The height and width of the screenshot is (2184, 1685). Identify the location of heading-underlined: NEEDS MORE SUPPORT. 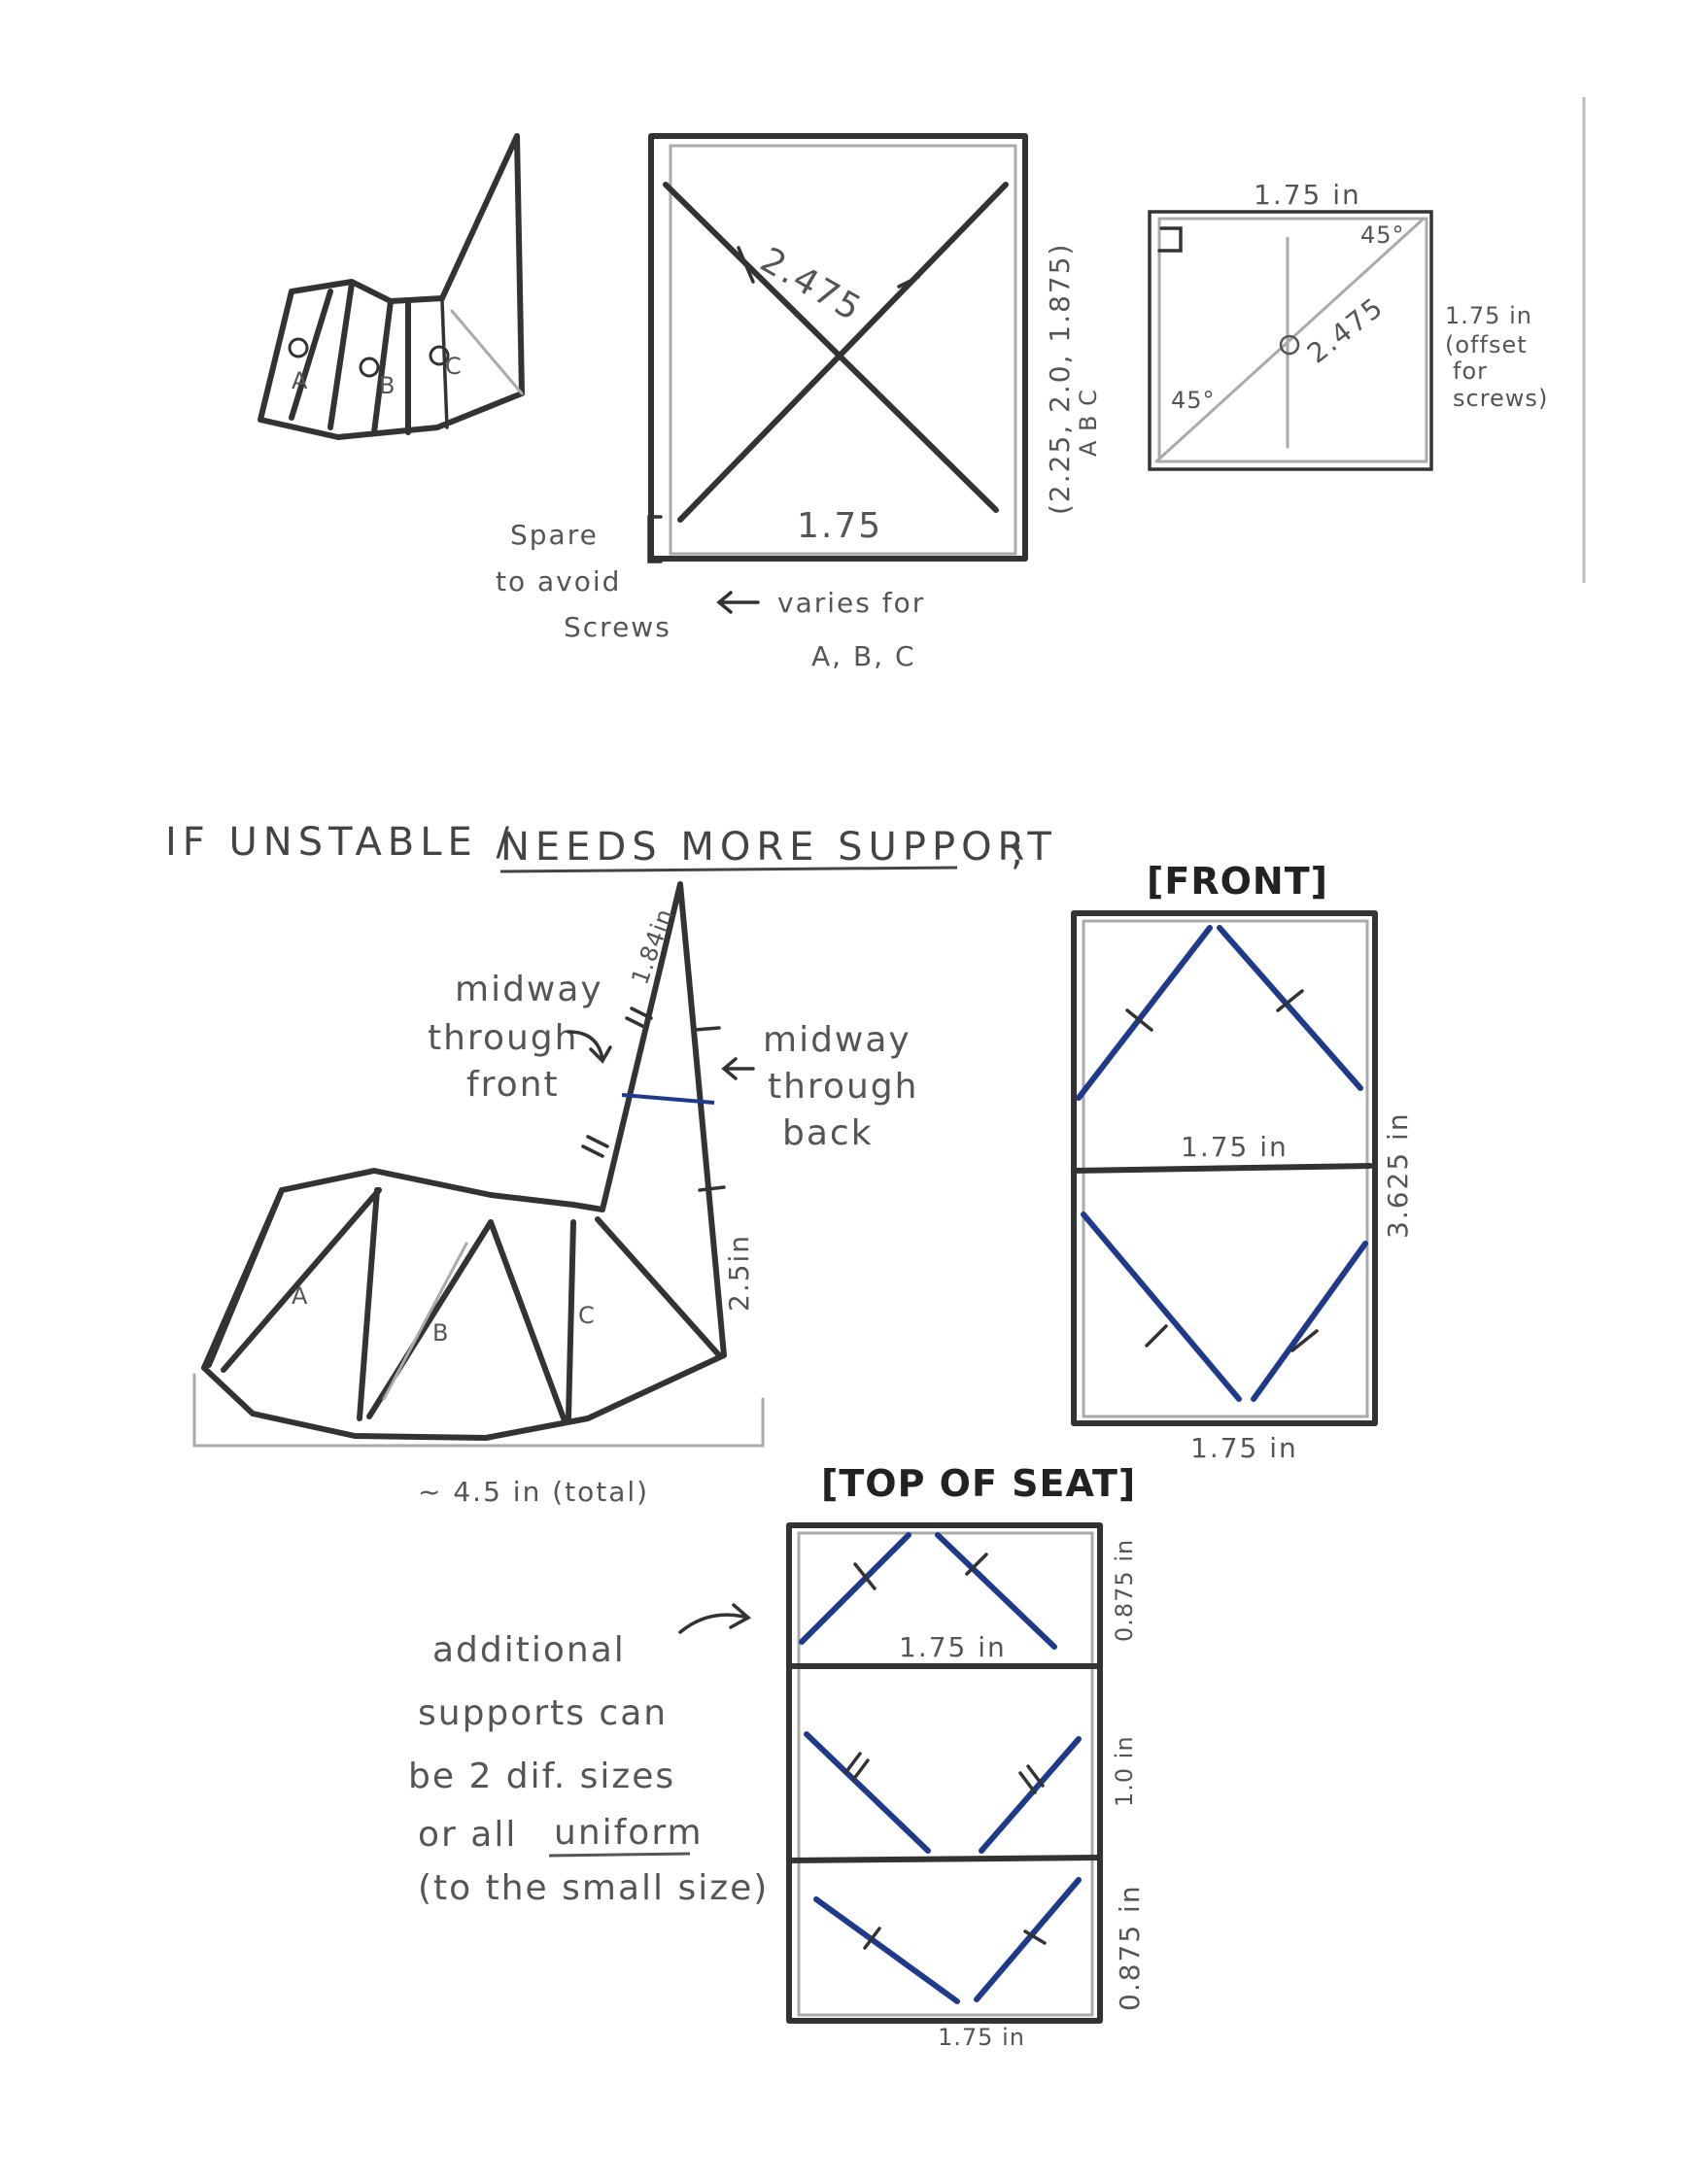
(779, 847).